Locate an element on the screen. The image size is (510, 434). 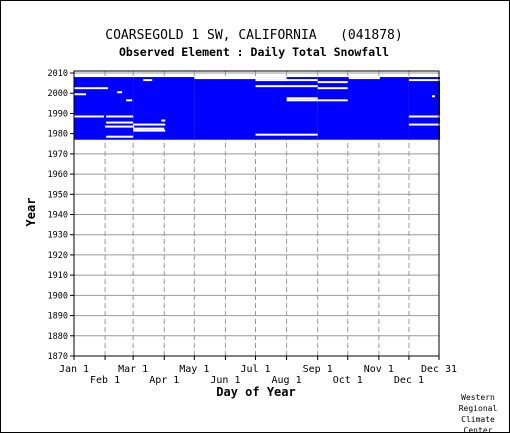
x-axis-label: Day of Year is located at coordinates (255, 392).